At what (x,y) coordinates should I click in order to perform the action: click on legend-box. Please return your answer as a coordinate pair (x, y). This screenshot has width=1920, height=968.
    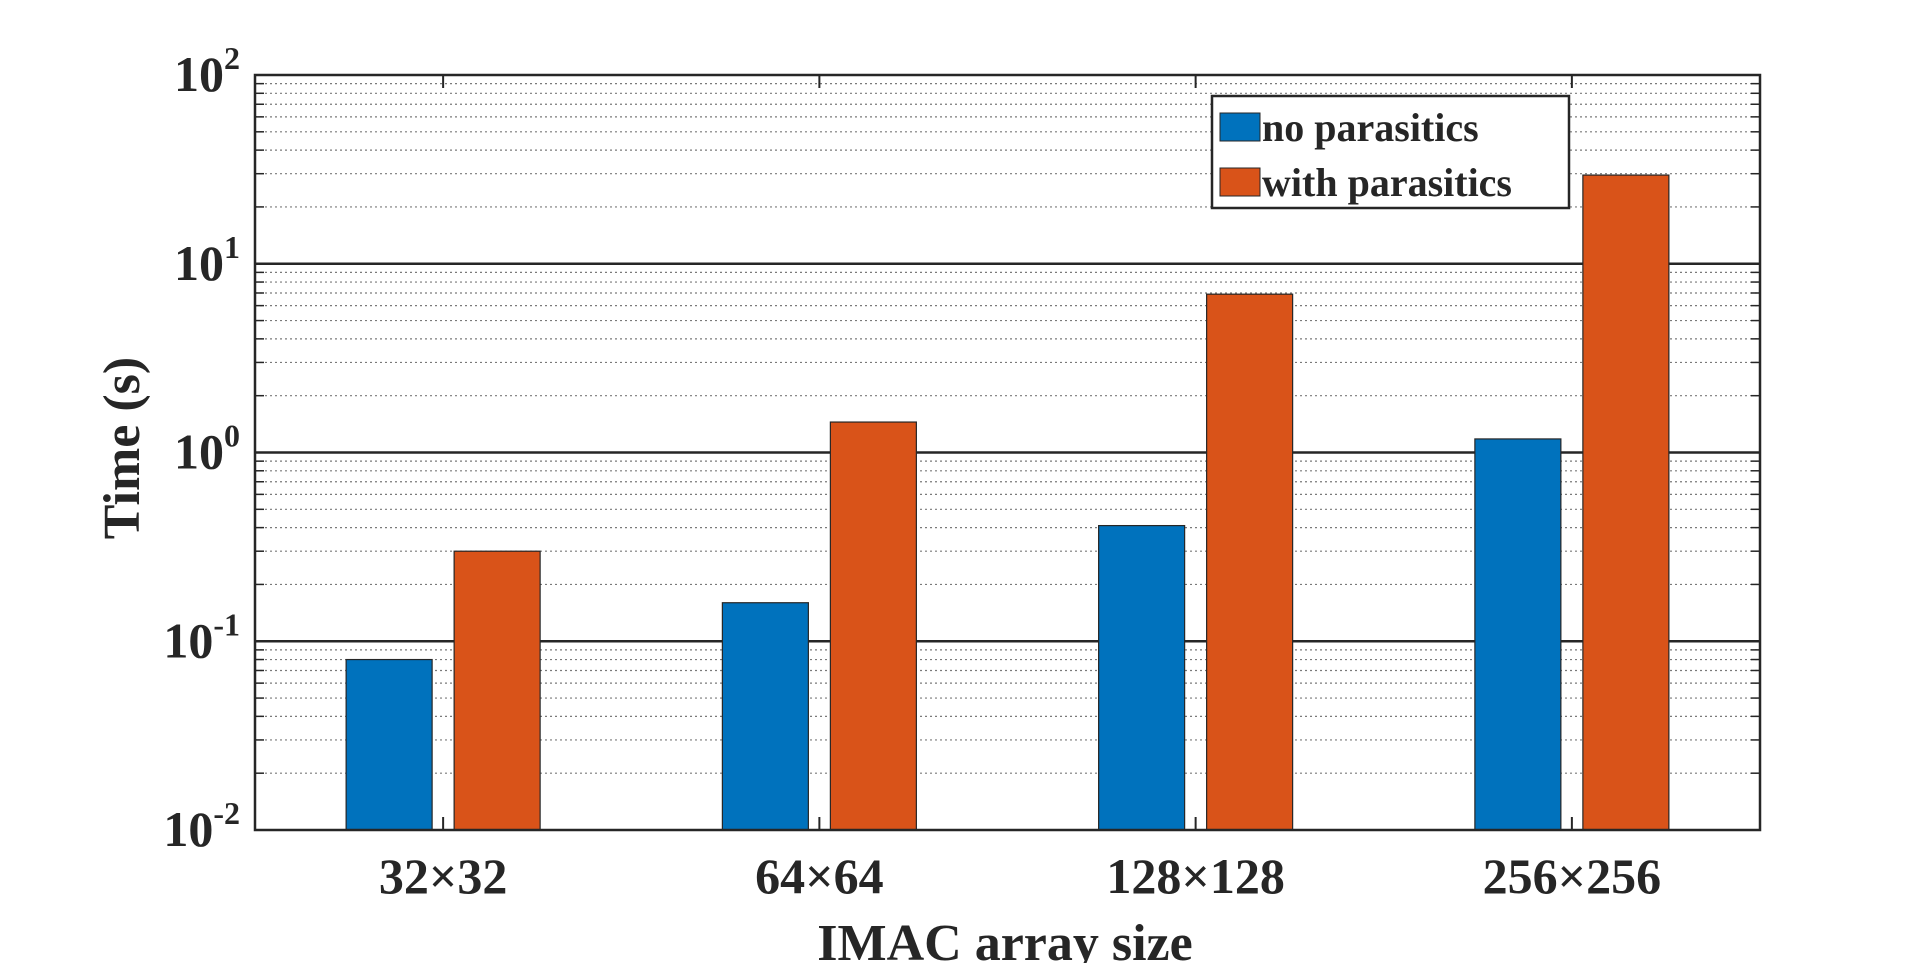
    Looking at the image, I should click on (1390, 152).